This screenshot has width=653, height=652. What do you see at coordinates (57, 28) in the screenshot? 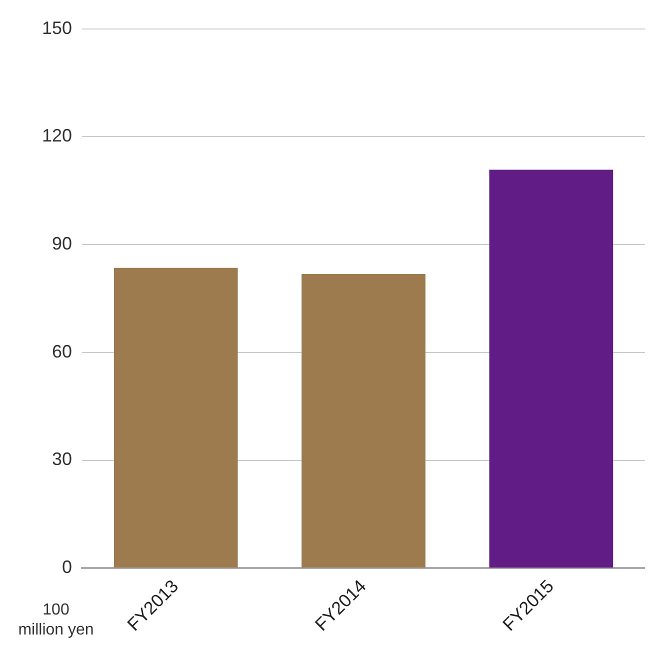
I see `y-tick-label: 150` at bounding box center [57, 28].